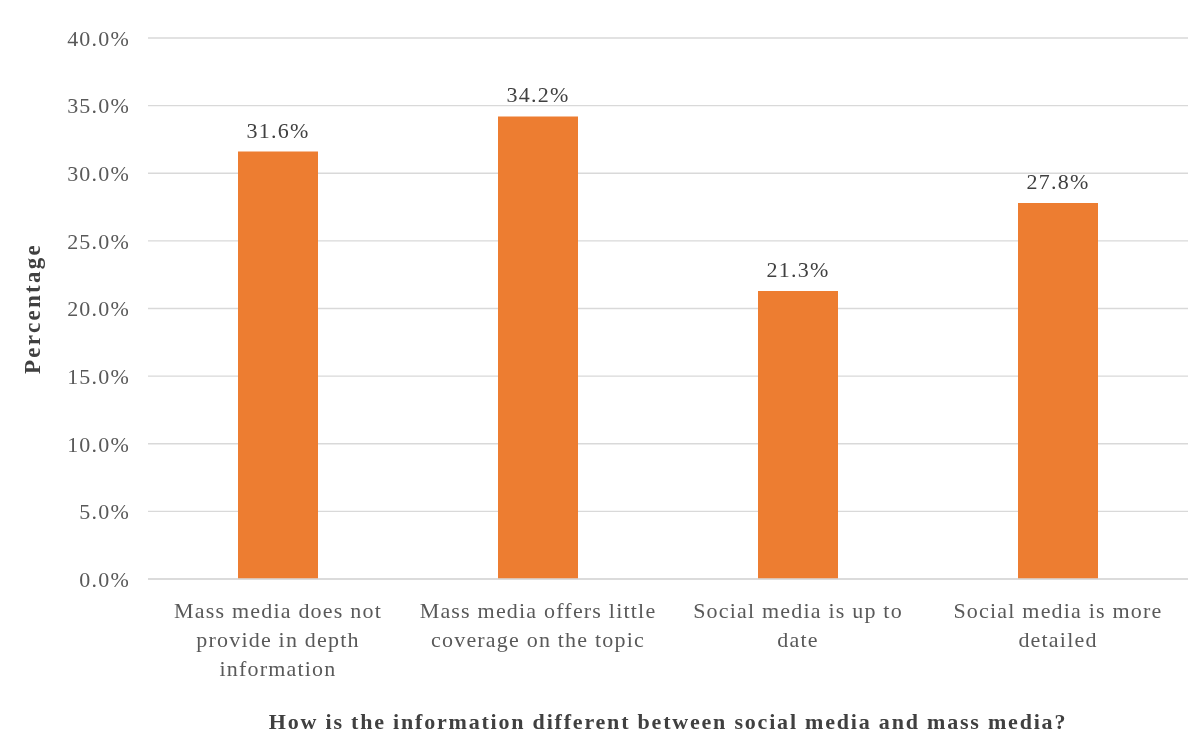 The height and width of the screenshot is (740, 1204). What do you see at coordinates (104, 579) in the screenshot?
I see `y-tick-label: 0.0%` at bounding box center [104, 579].